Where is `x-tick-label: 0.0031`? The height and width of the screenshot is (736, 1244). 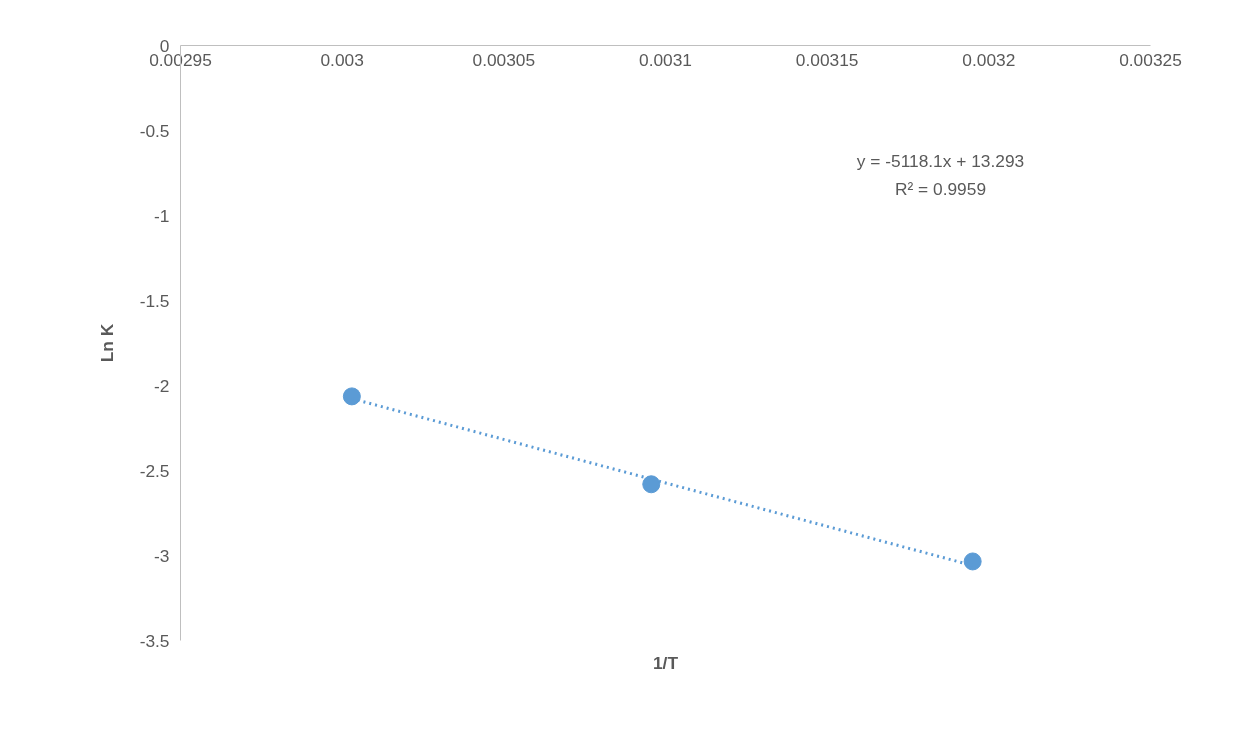
x-tick-label: 0.0031 is located at coordinates (665, 59).